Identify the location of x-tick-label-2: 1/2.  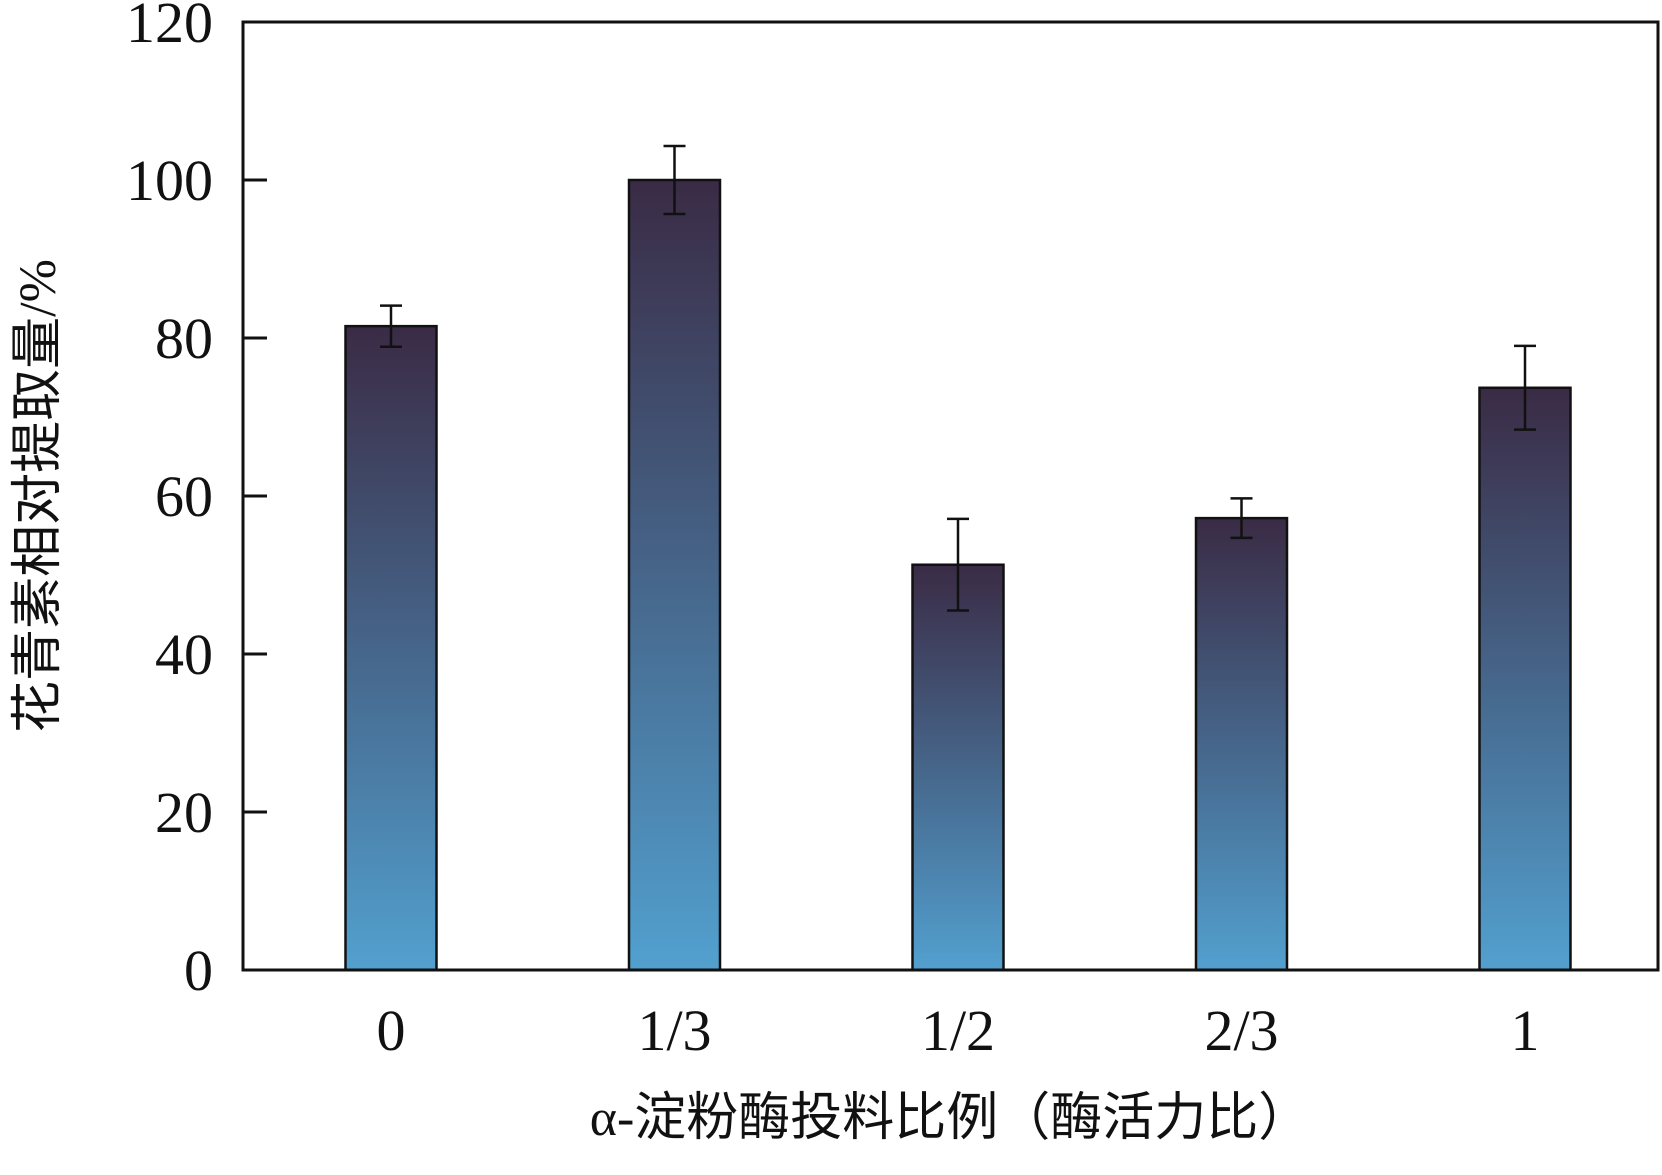
(958, 1030).